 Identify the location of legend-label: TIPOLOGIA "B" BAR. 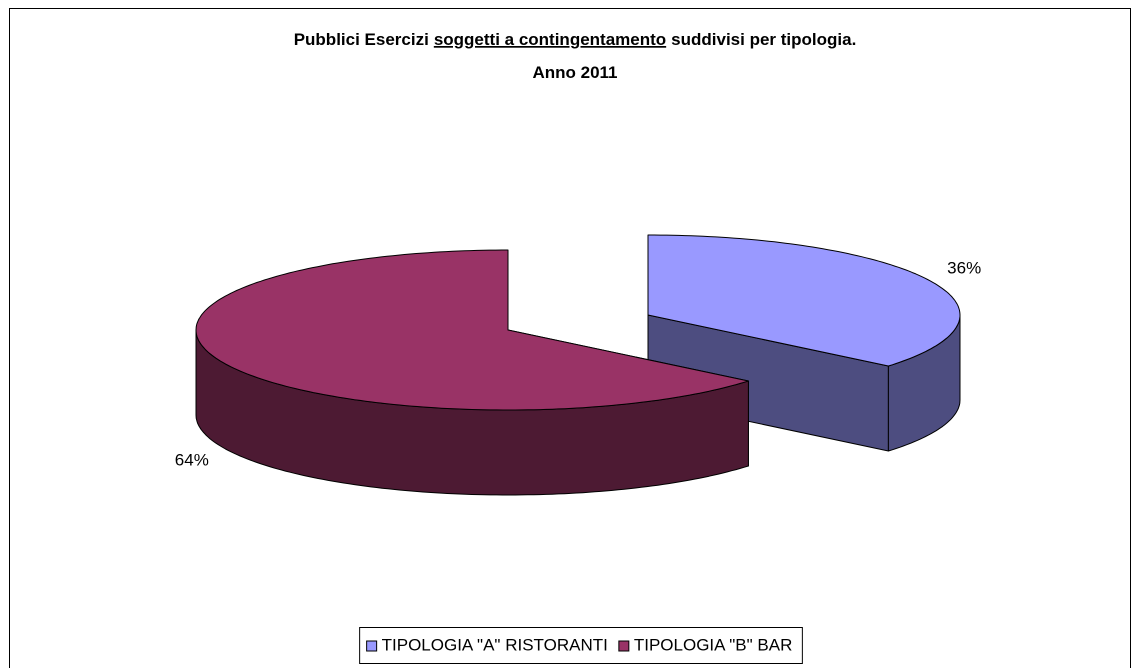
(713, 644).